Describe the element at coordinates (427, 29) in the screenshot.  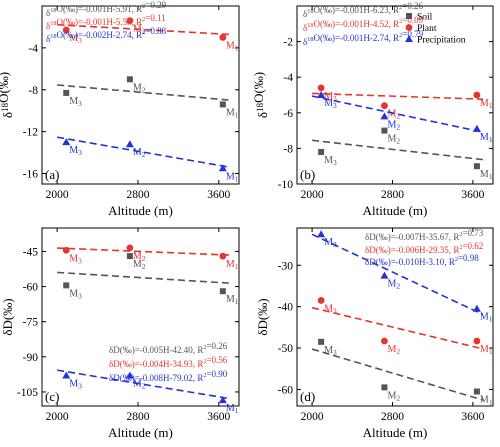
I see `legend-label: Plant` at that location.